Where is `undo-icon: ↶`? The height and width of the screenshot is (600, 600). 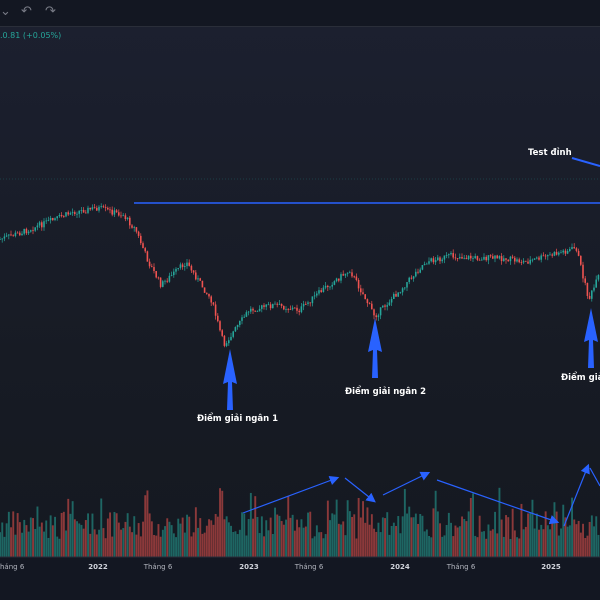 undo-icon: ↶ is located at coordinates (26, 11).